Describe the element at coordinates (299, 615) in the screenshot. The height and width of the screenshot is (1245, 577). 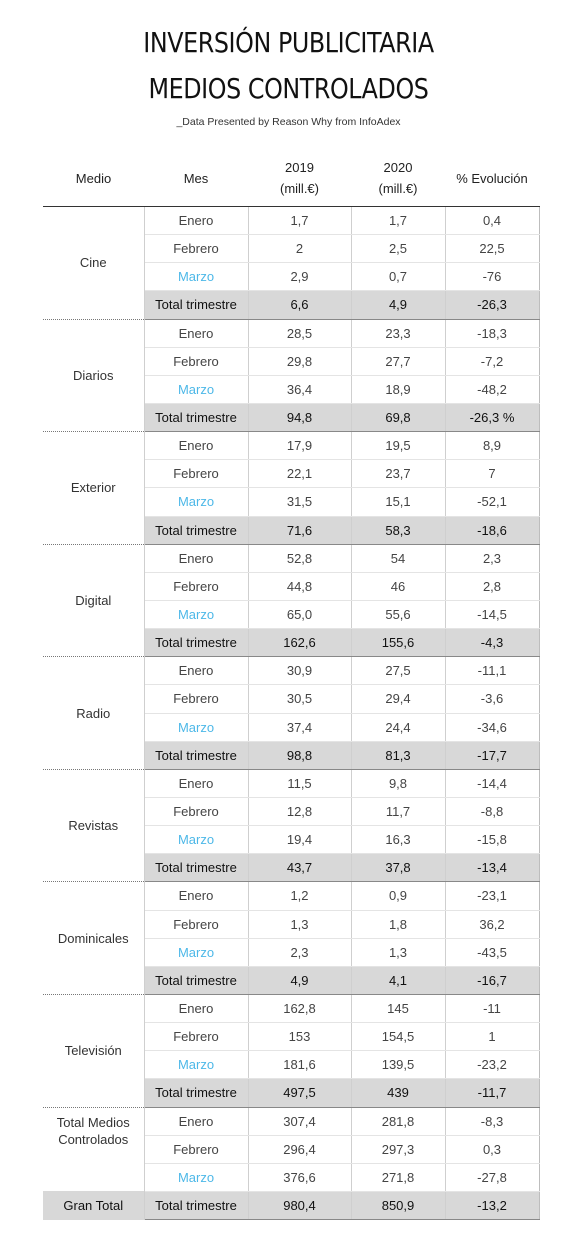
I see `value-2019-cell: 65,0` at that location.